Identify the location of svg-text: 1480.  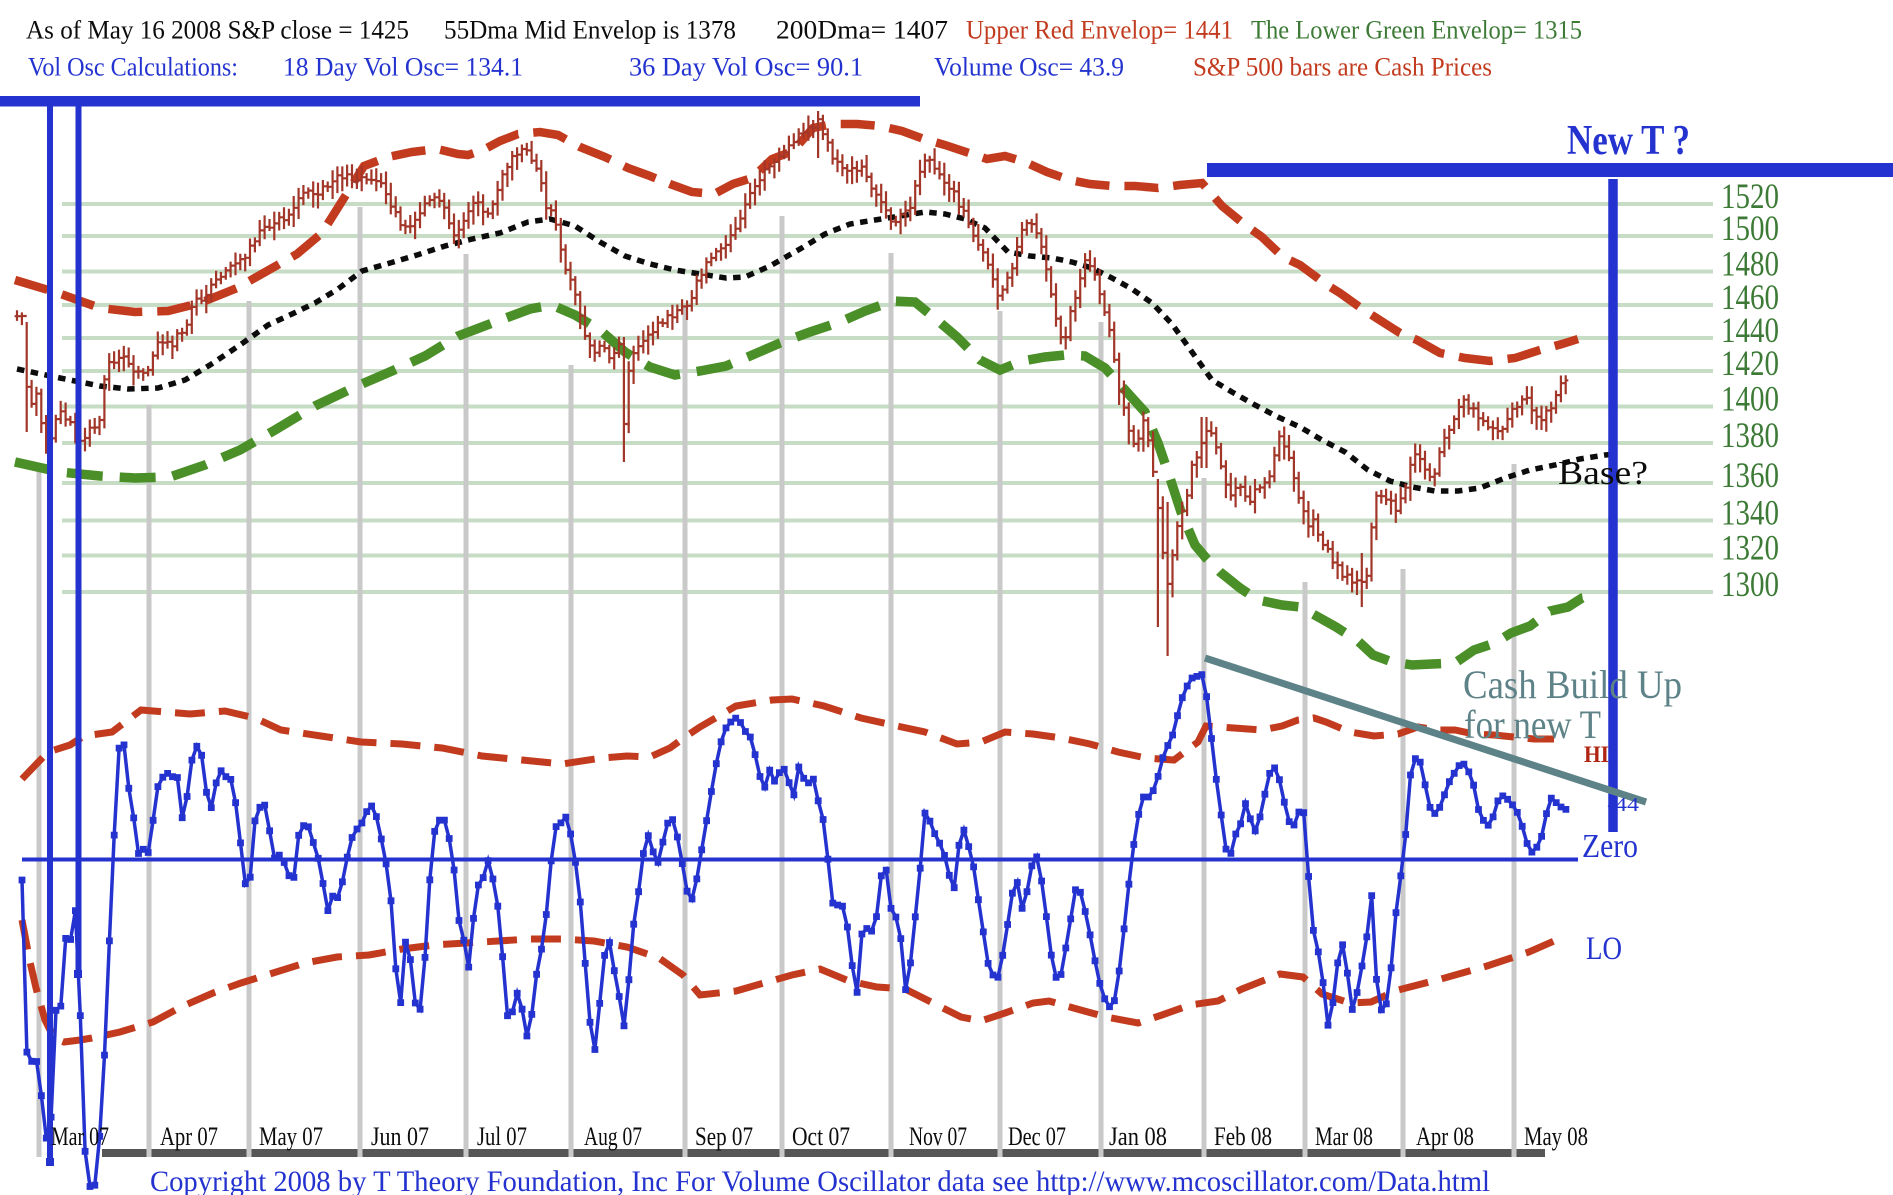
(1750, 264).